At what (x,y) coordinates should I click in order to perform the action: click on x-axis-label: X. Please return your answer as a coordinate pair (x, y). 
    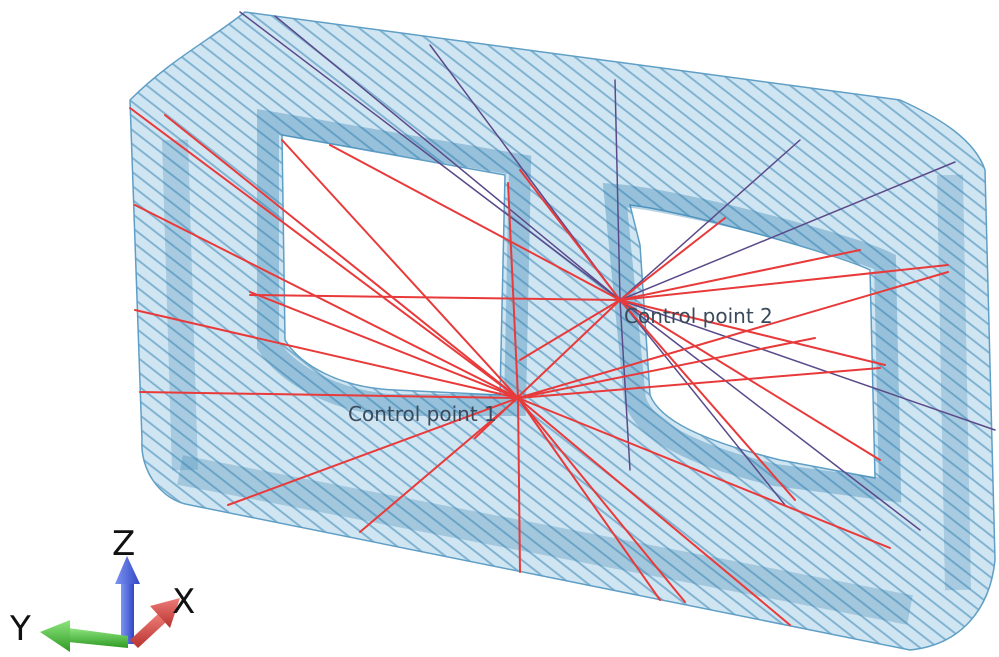
    Looking at the image, I should click on (183, 602).